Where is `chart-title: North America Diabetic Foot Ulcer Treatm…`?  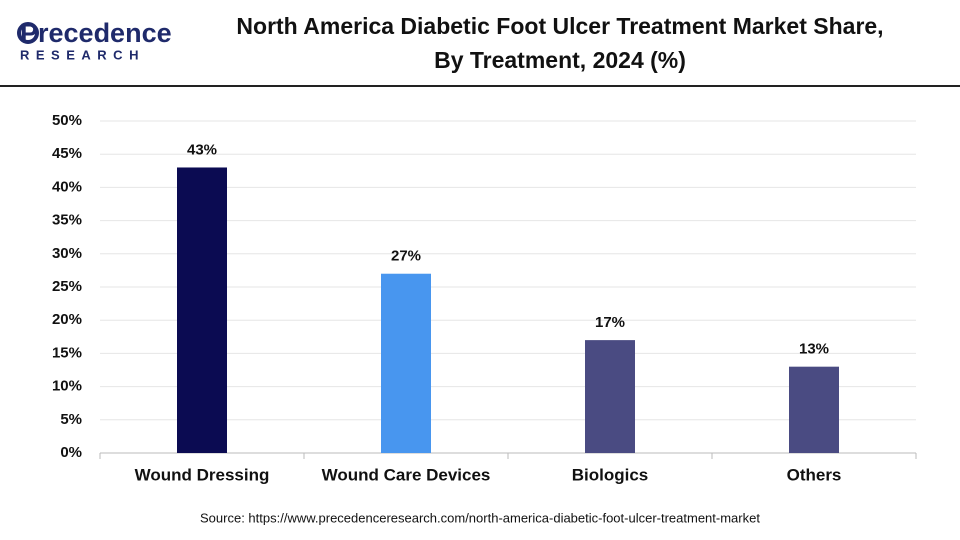
chart-title: North America Diabetic Foot Ulcer Treatm… is located at coordinates (559, 26).